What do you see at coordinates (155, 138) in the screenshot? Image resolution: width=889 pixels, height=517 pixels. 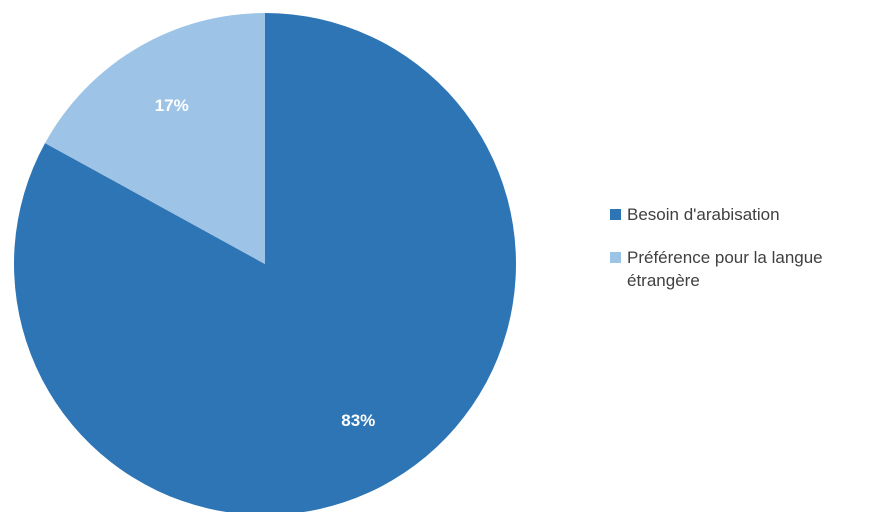 I see `slice-preference-langue-etrangere` at bounding box center [155, 138].